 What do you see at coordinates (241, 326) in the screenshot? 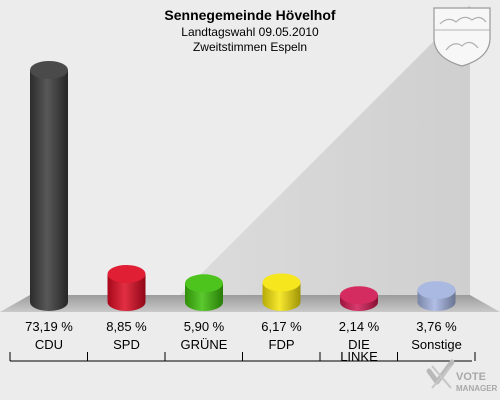
I see `value-labels-layer: 73,19 % 8,85 % 5,90 % 6,17 % 2,14 % 3,76 %` at bounding box center [241, 326].